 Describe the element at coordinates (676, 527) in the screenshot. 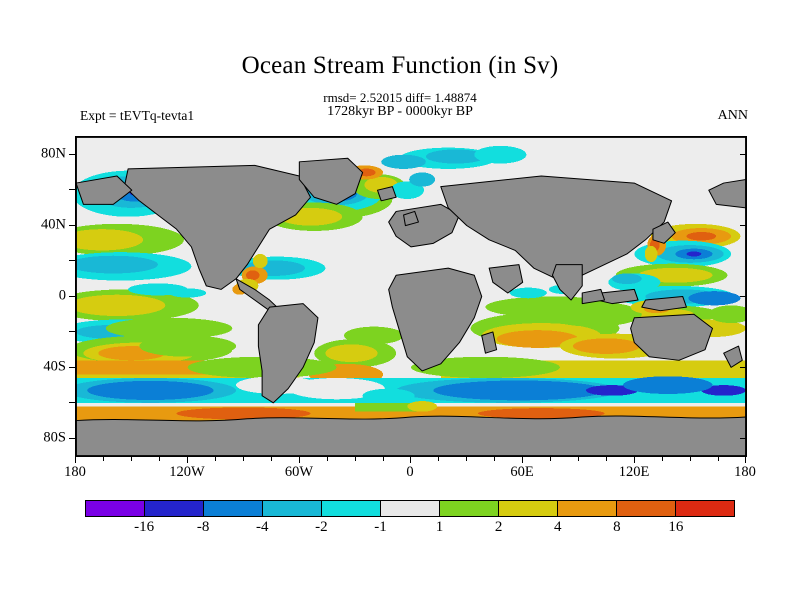

I see `colorbar-tick-label-9: 16` at that location.